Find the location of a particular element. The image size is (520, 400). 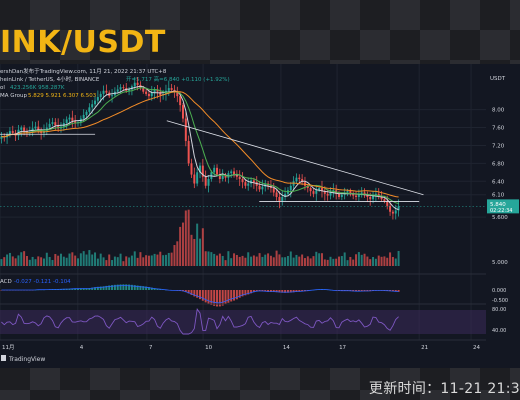

legend-ma-label: MA Group is located at coordinates (14, 96).